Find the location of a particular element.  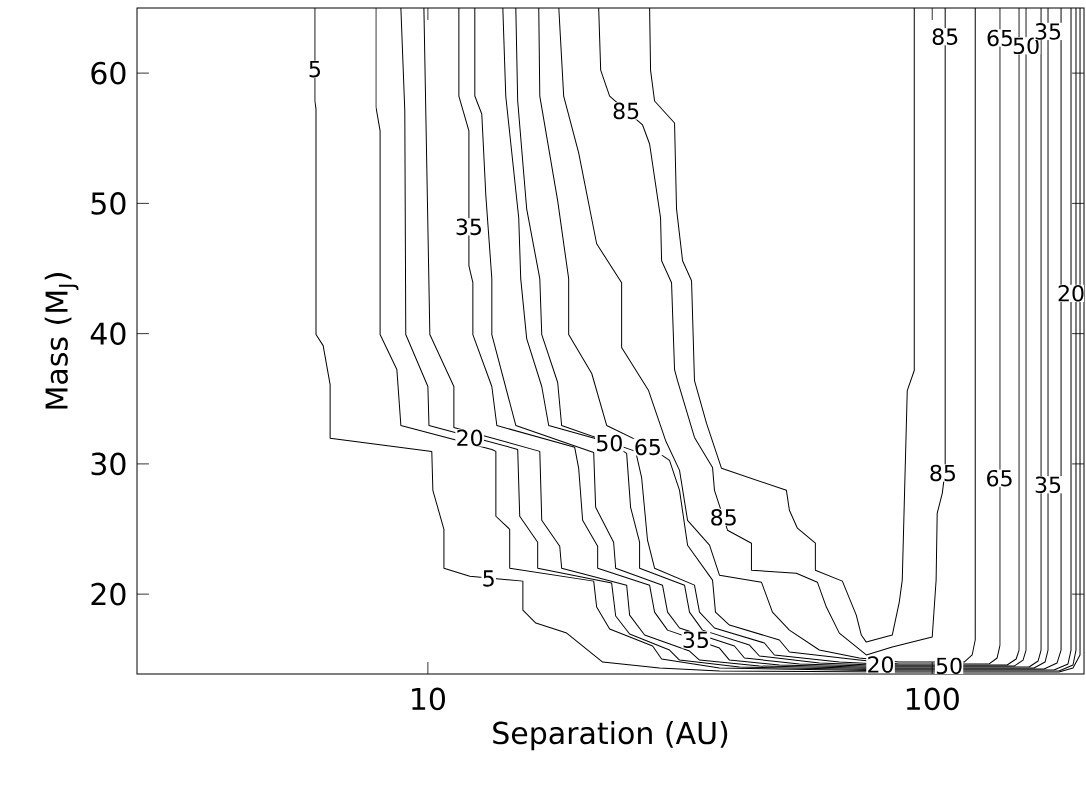

y-tick-label: 60 is located at coordinates (108, 73).